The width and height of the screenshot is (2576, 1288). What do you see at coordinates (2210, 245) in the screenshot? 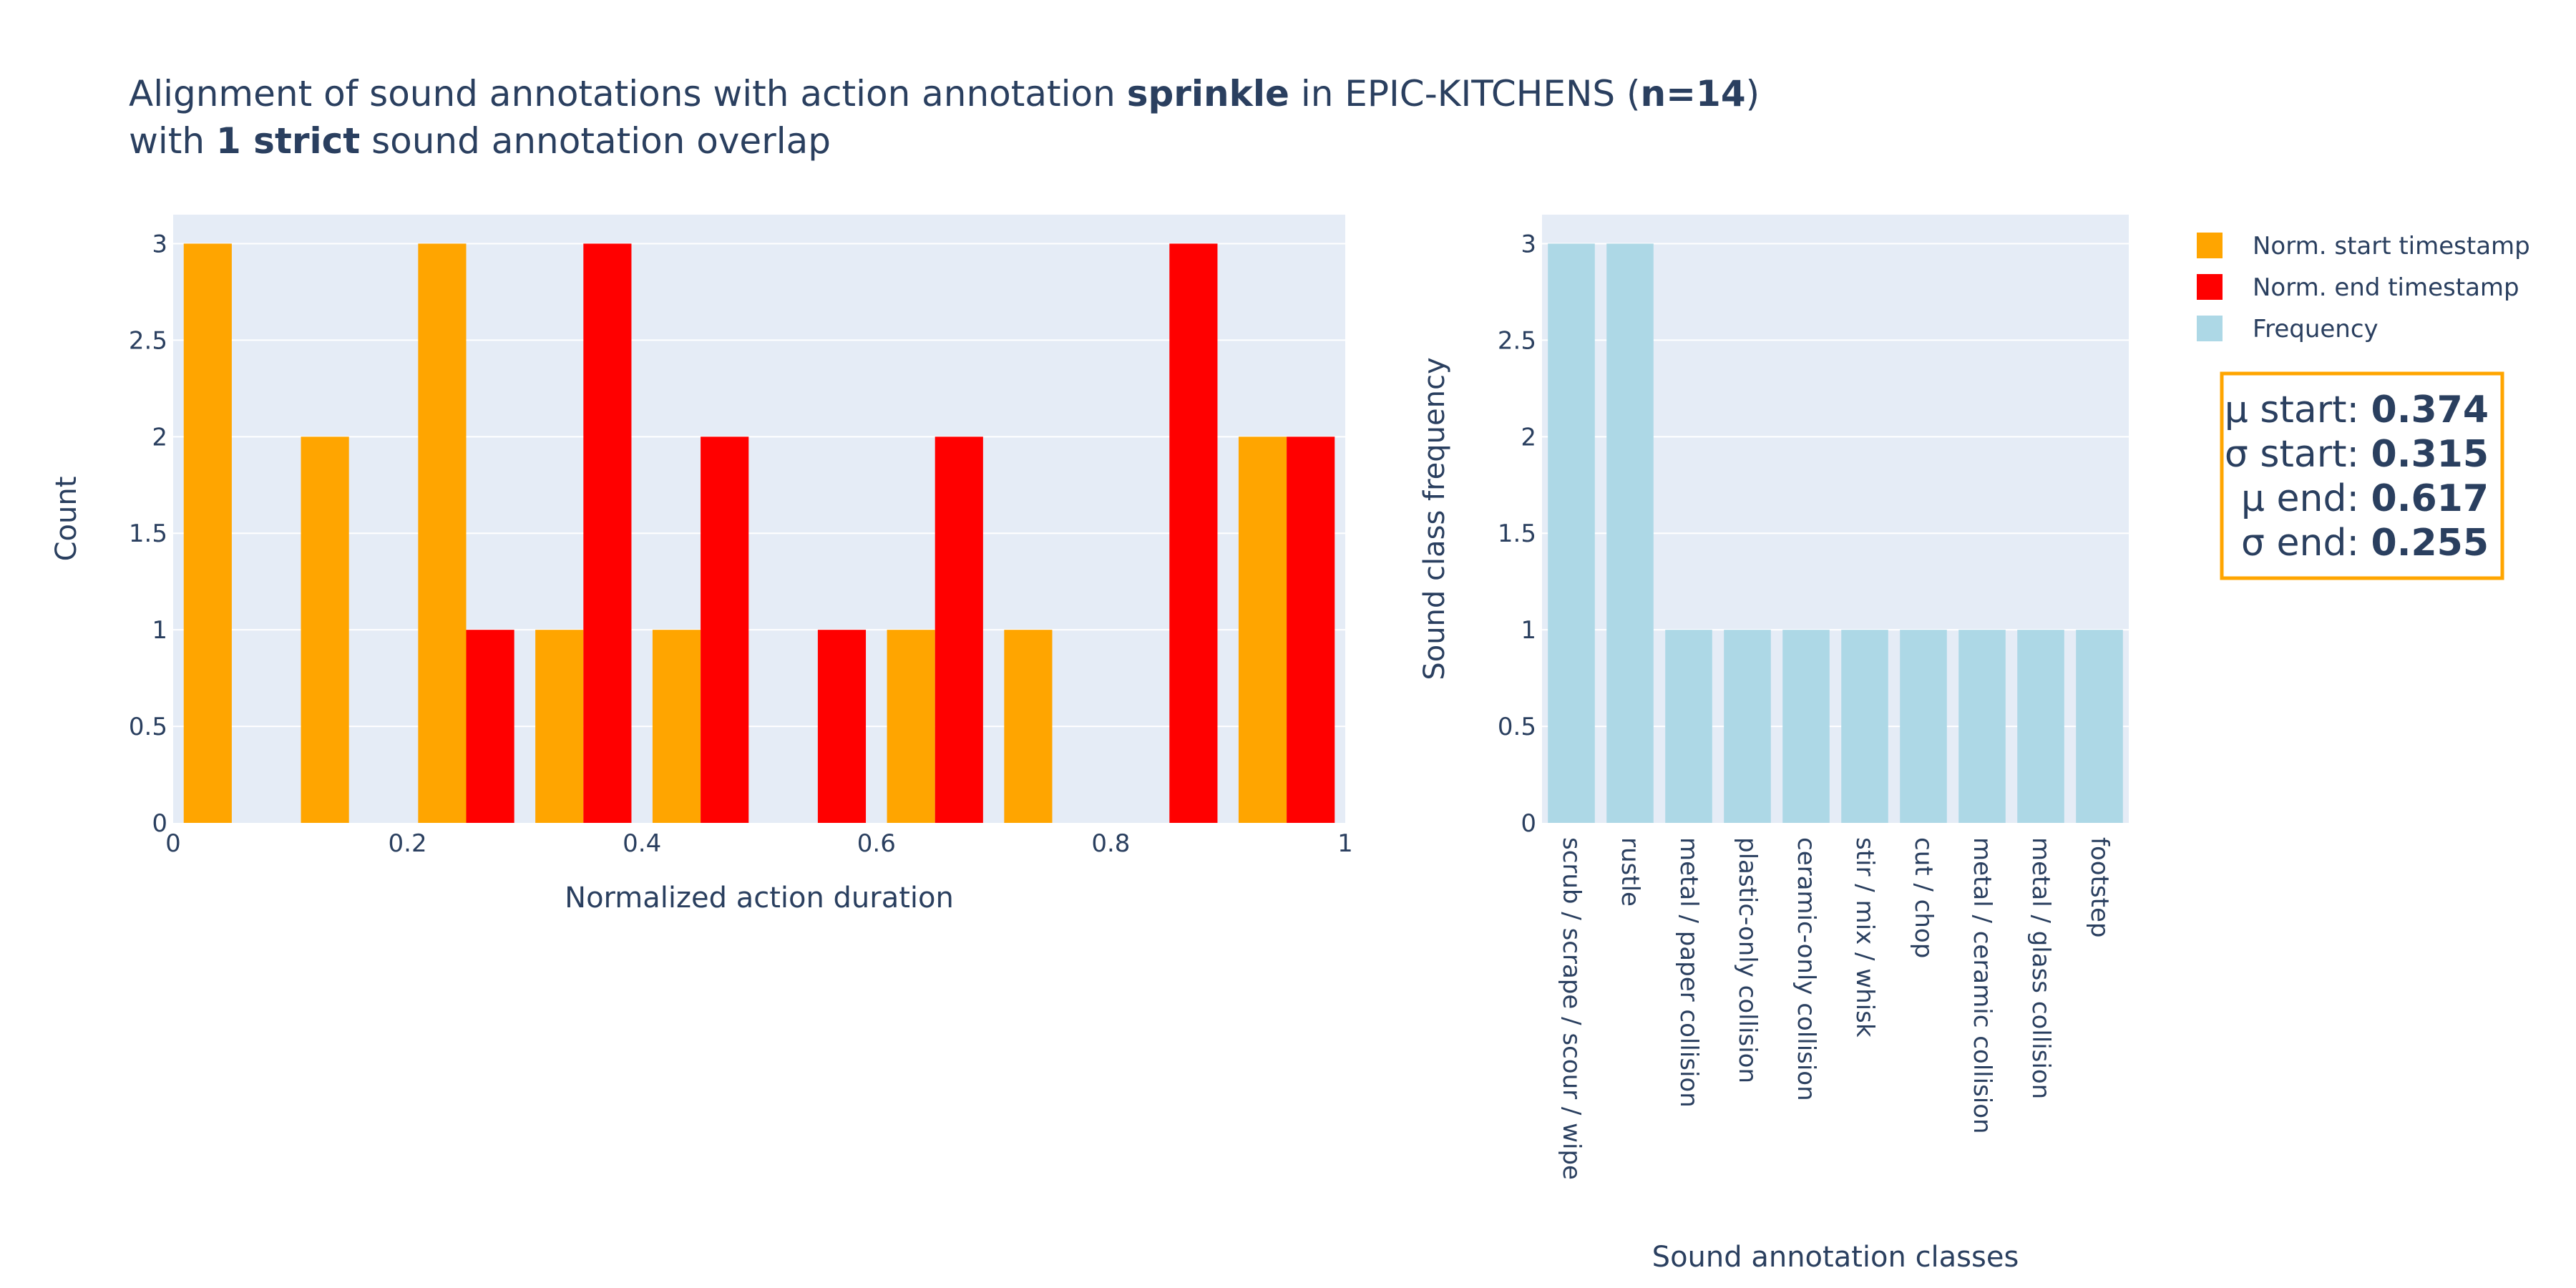
I see `legend-swatch-start` at bounding box center [2210, 245].